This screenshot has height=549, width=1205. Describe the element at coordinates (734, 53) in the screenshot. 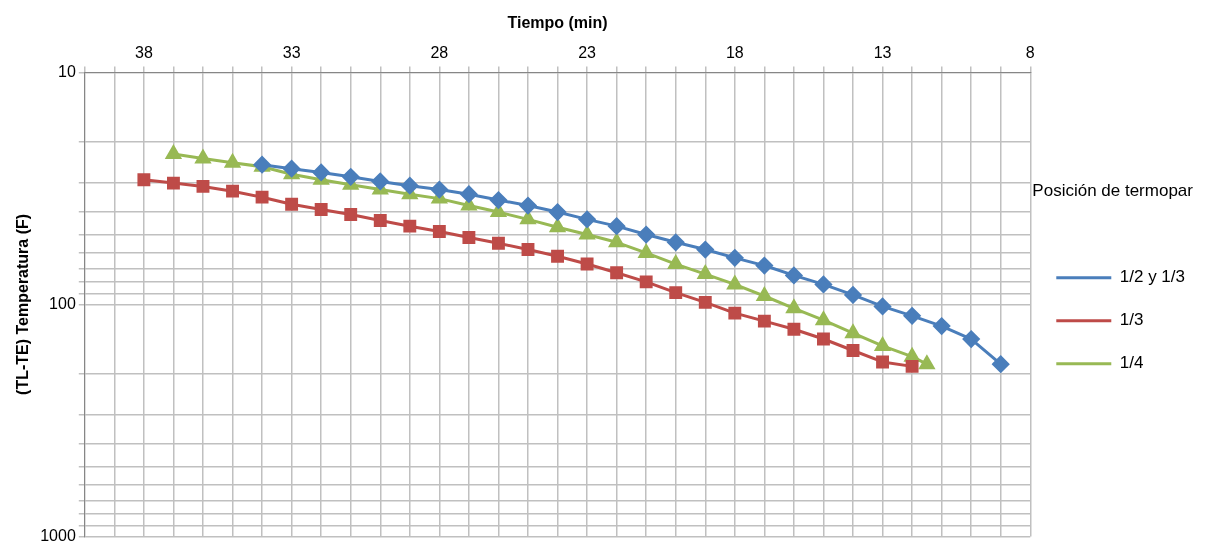

I see `x-tick-label: 18` at that location.